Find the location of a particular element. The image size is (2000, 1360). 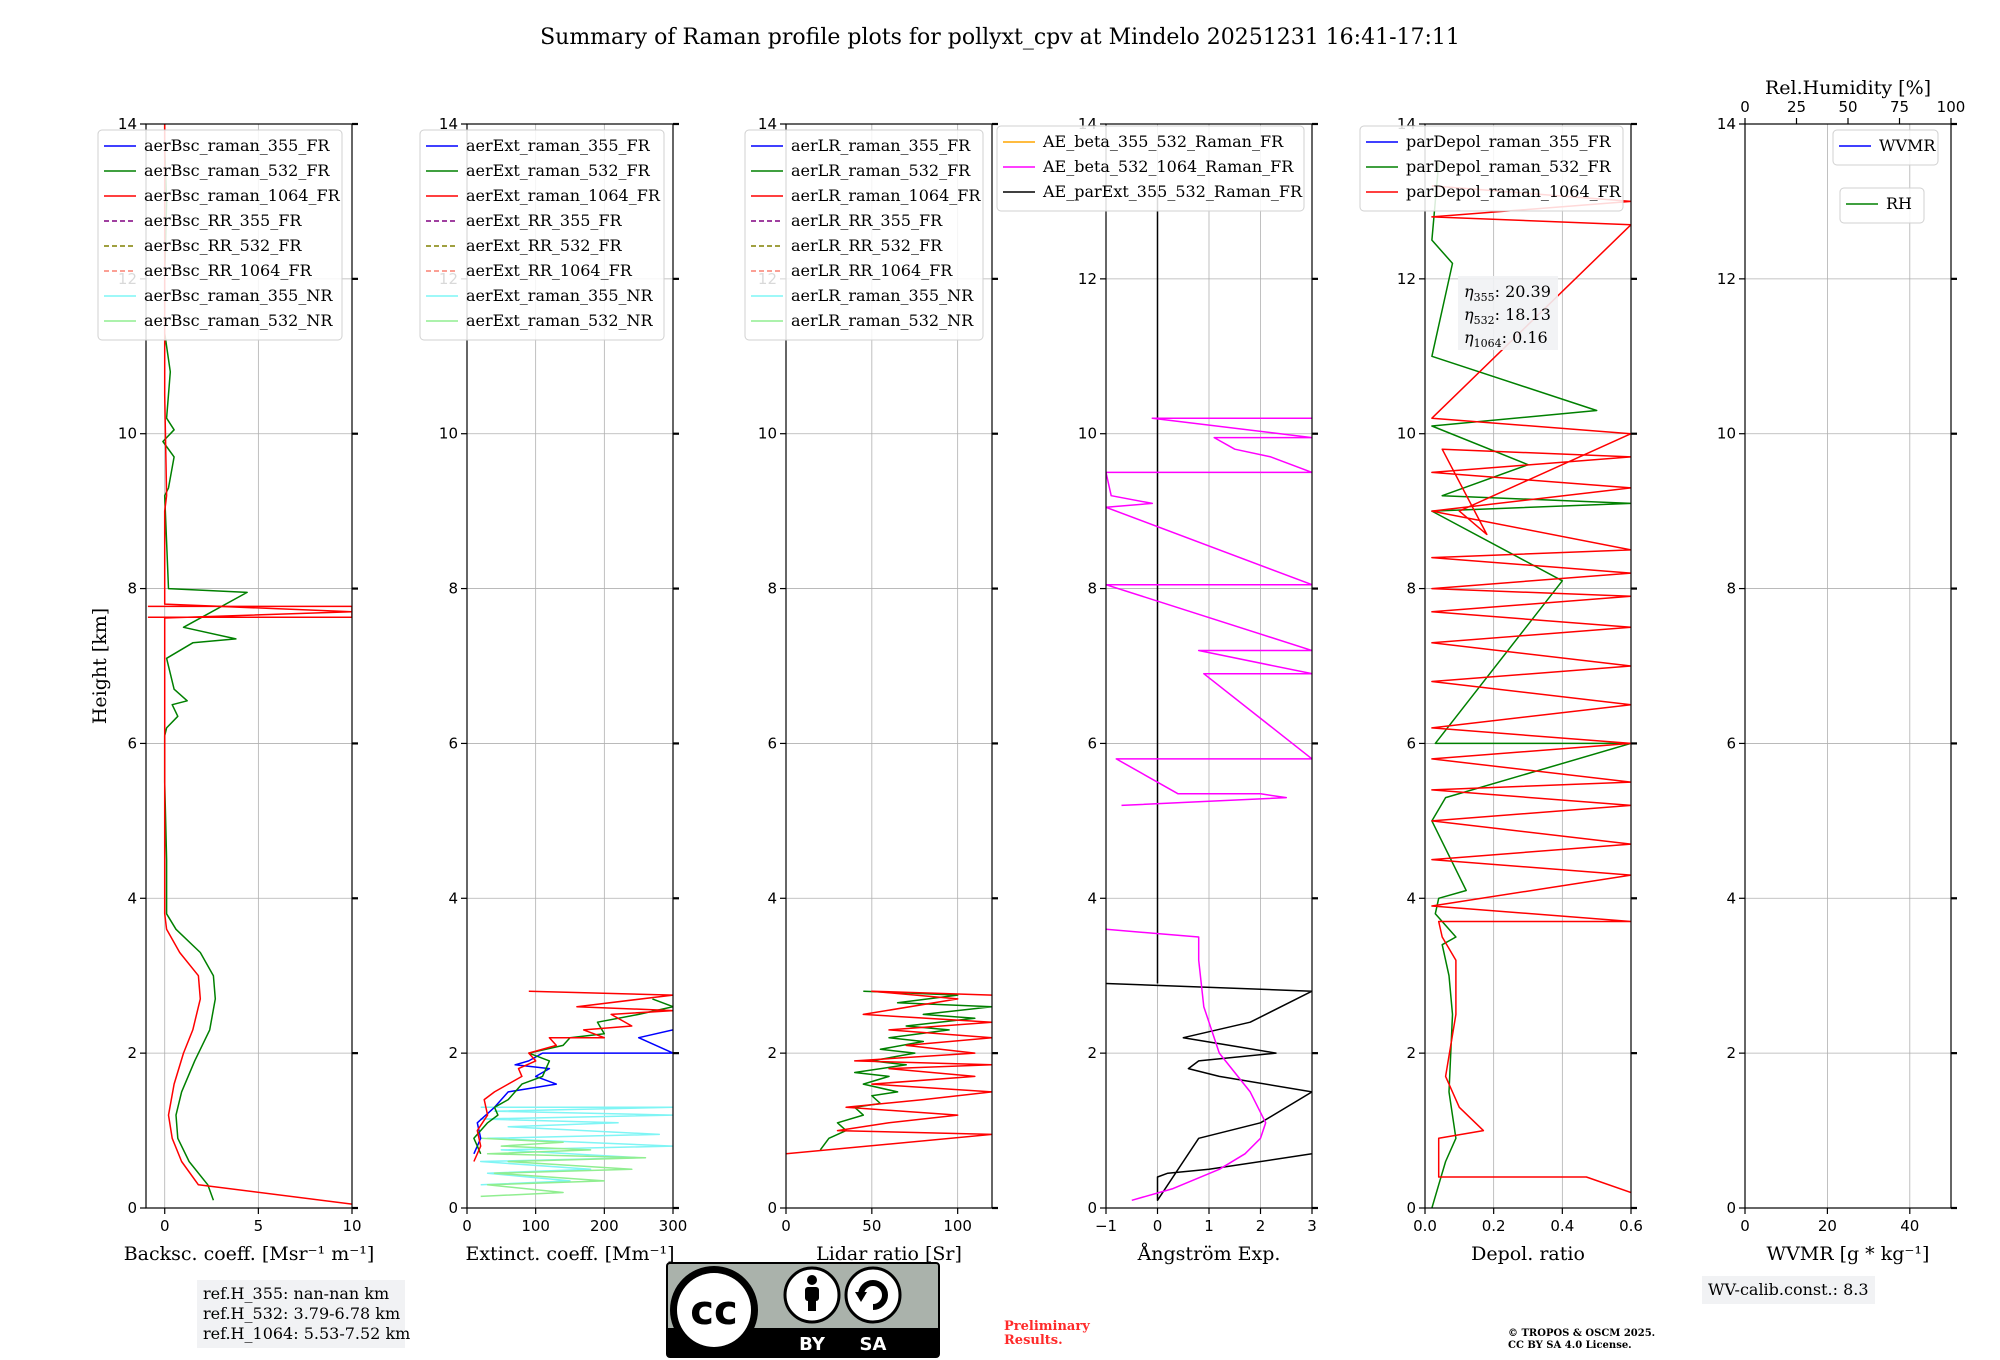

depol-ytick-label: 12 is located at coordinates (1406, 279).